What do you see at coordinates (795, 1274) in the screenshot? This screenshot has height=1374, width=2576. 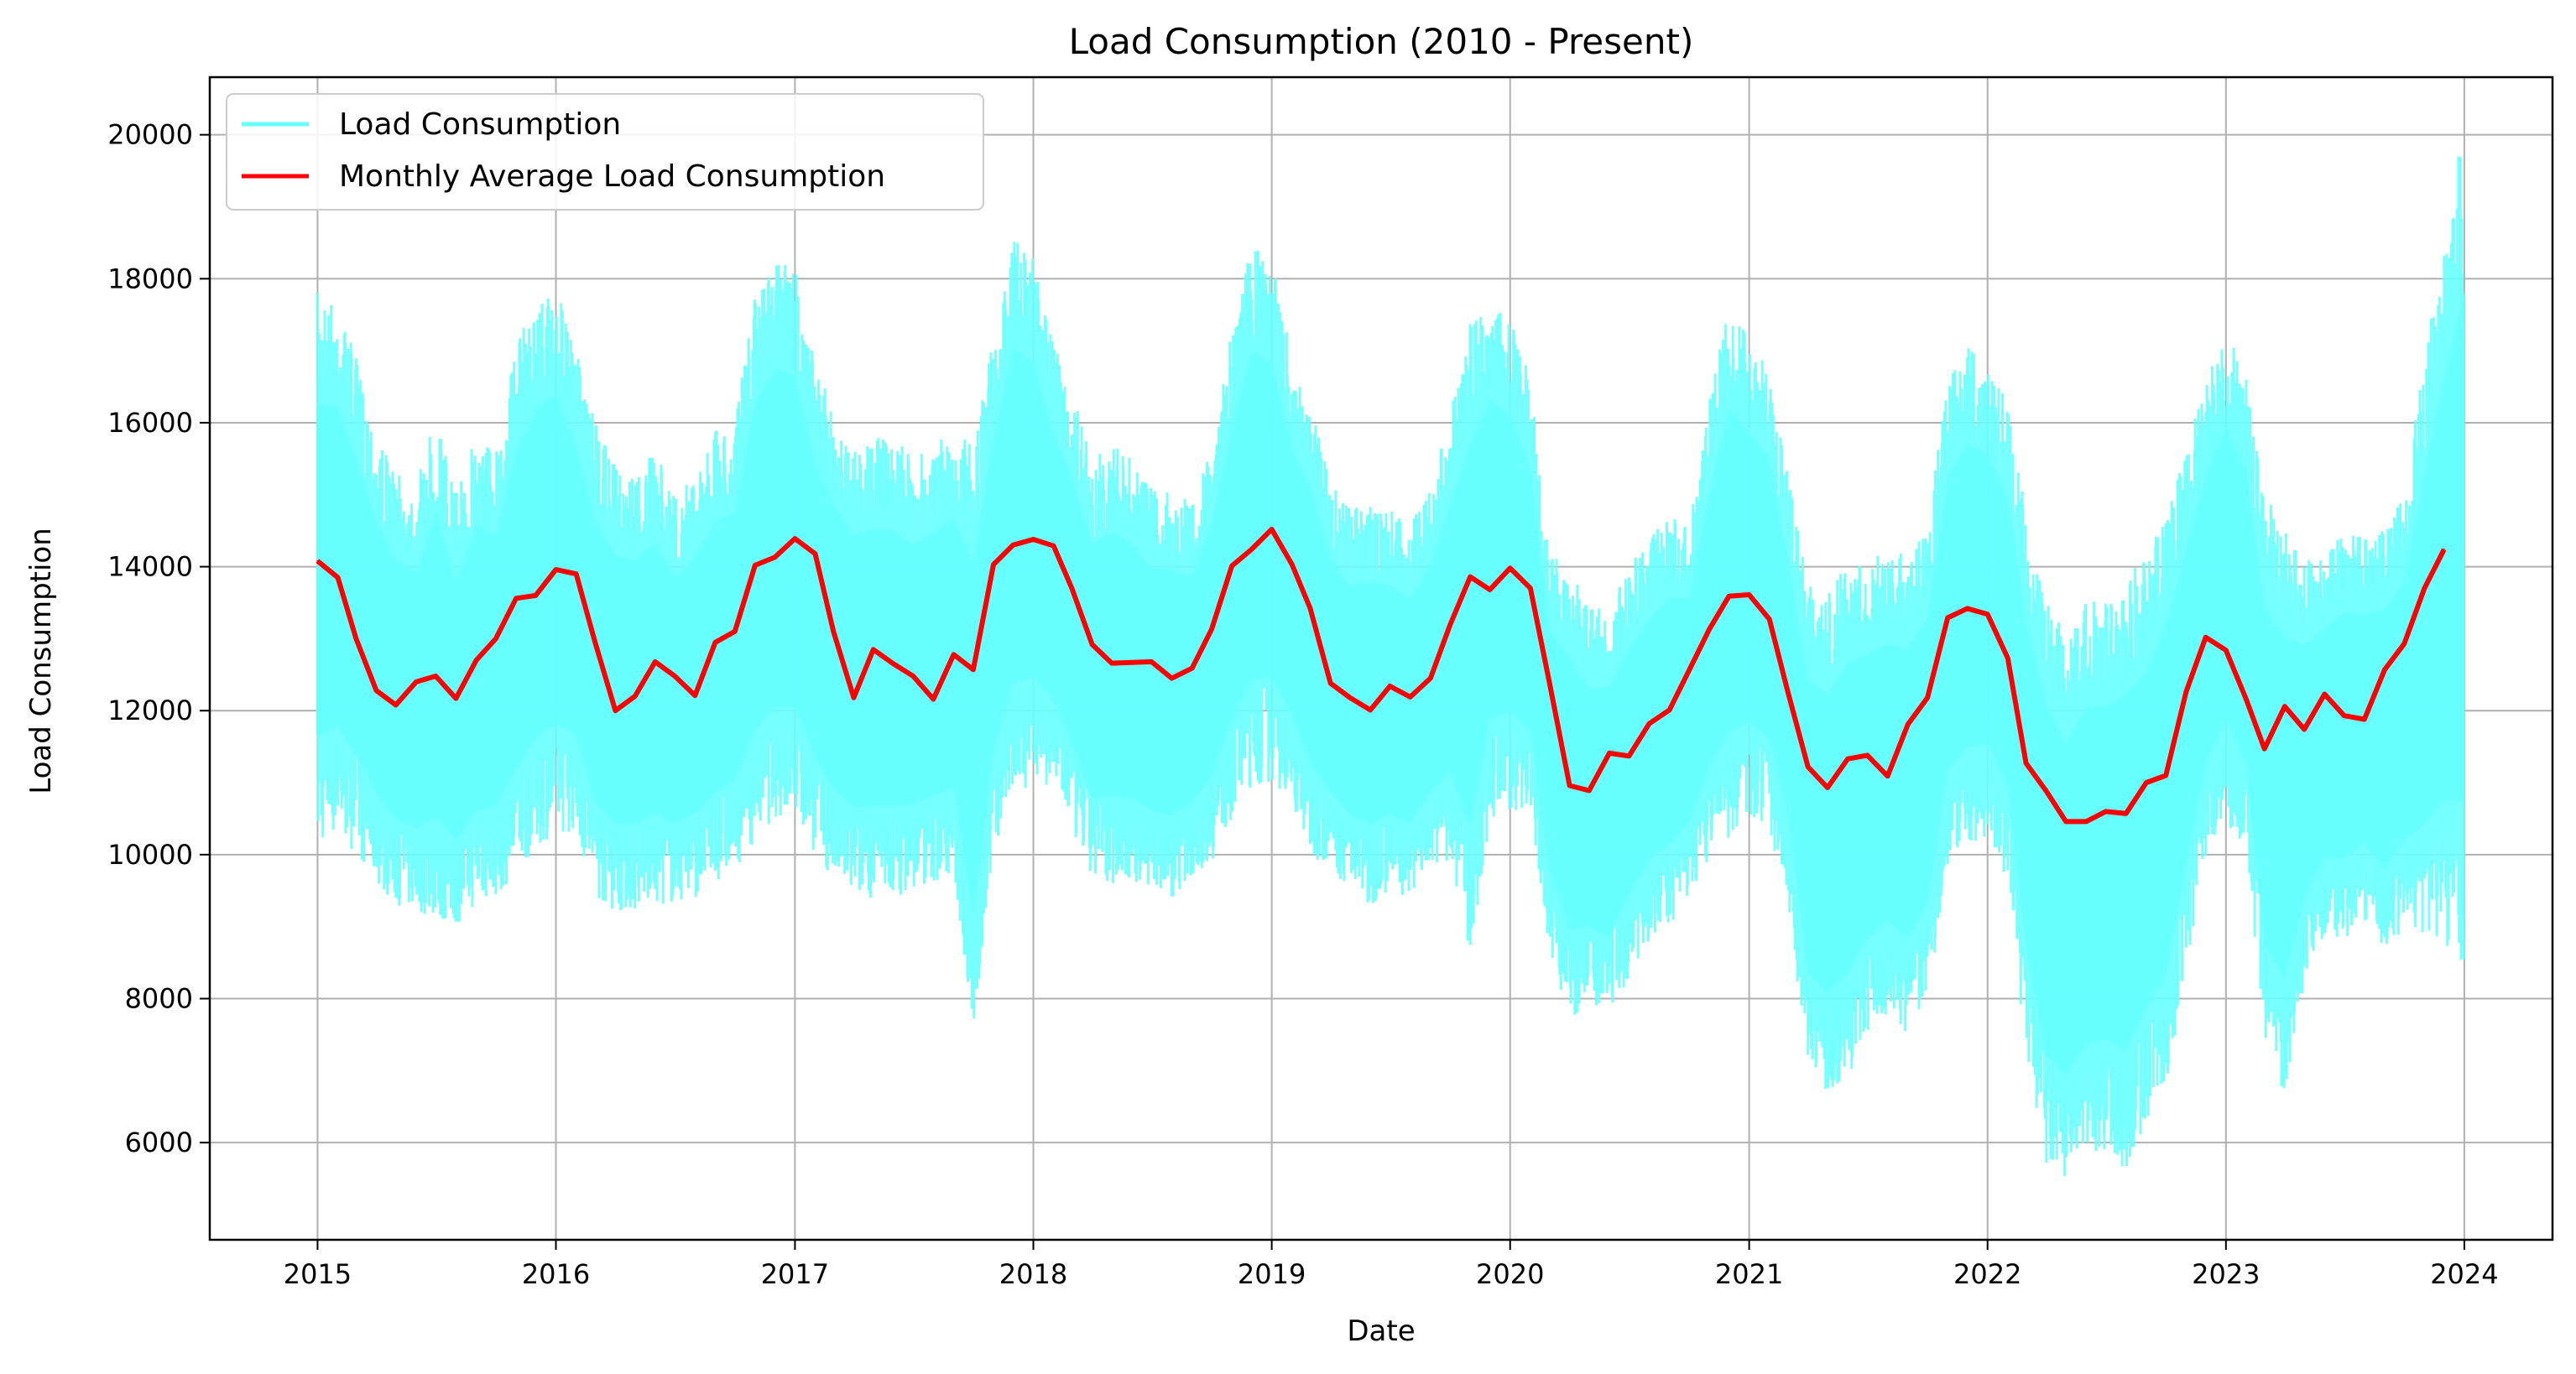 I see `x-tick-label: 2017` at bounding box center [795, 1274].